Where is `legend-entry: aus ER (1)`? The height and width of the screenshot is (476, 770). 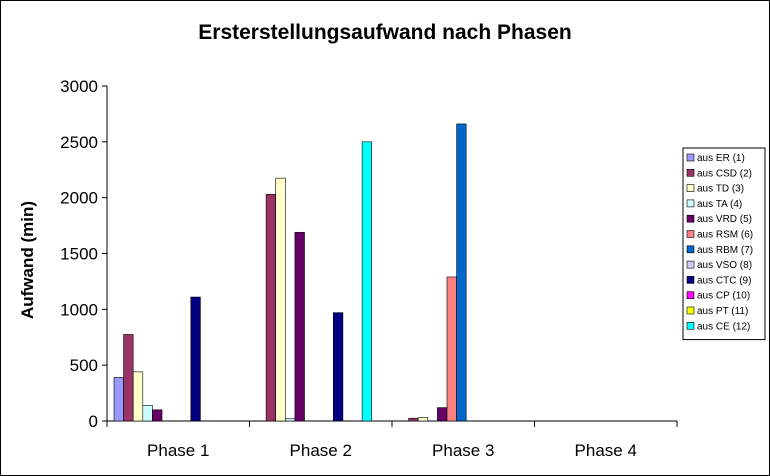 legend-entry: aus ER (1) is located at coordinates (721, 158).